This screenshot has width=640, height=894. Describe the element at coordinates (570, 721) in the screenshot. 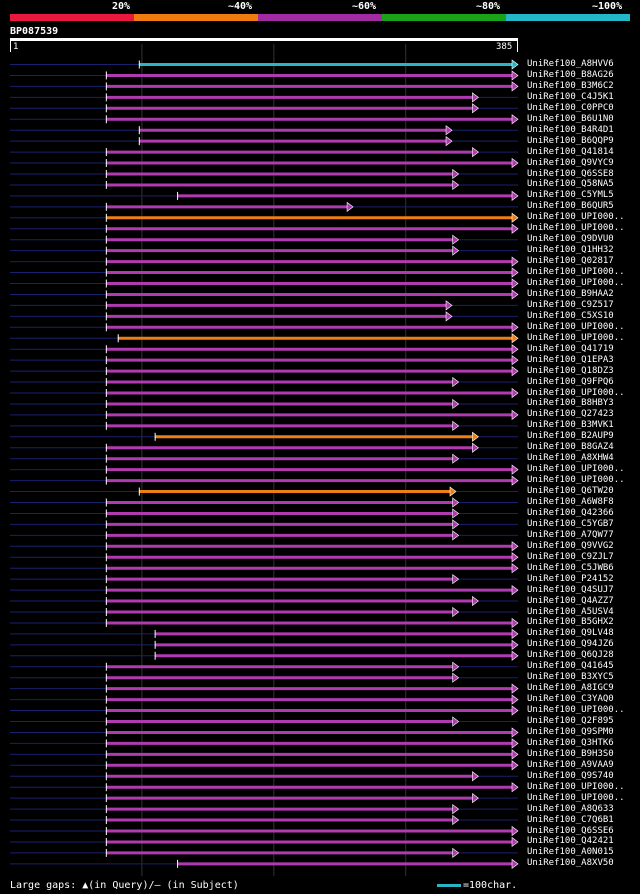

I see `hit-label: UniRef100_Q2F895` at that location.